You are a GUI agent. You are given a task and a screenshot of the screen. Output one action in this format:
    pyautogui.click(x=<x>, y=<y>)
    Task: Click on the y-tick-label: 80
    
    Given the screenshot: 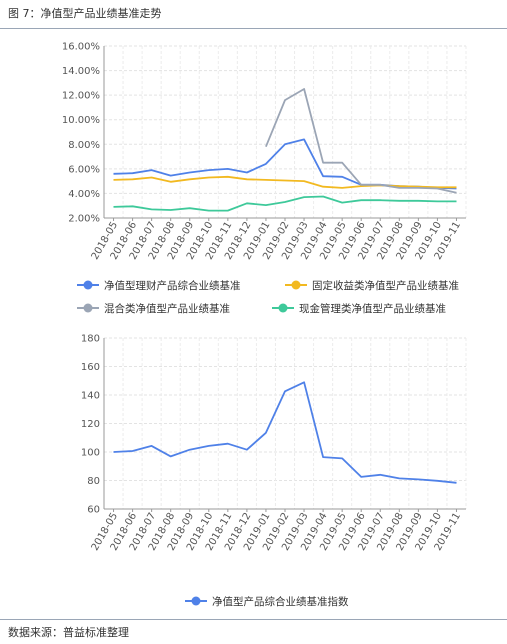 What is the action you would take?
    pyautogui.click(x=93, y=481)
    